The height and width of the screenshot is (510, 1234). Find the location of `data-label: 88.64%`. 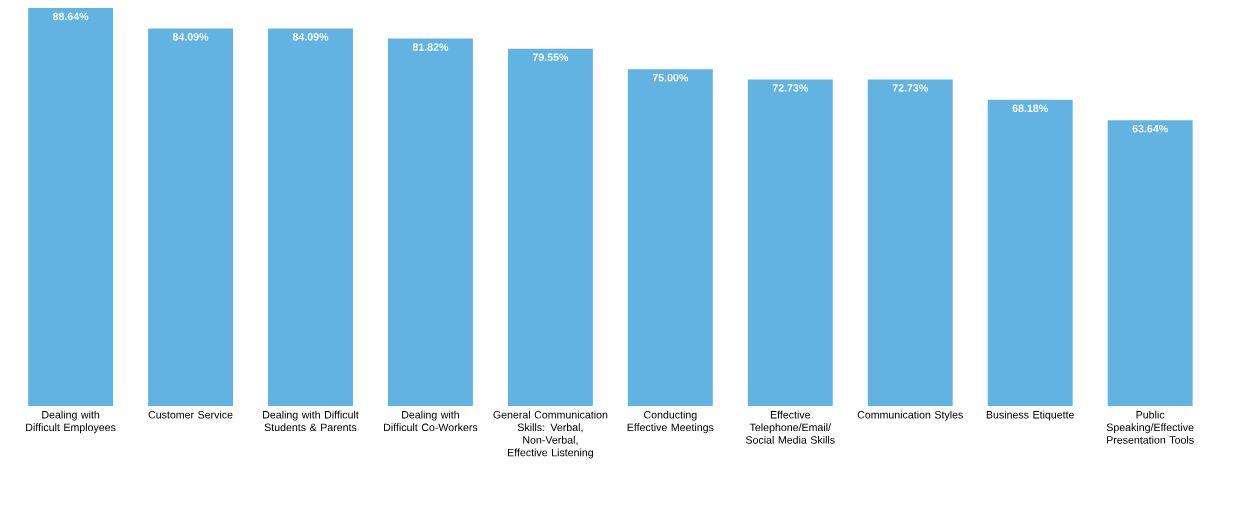

data-label: 88.64% is located at coordinates (70, 16).